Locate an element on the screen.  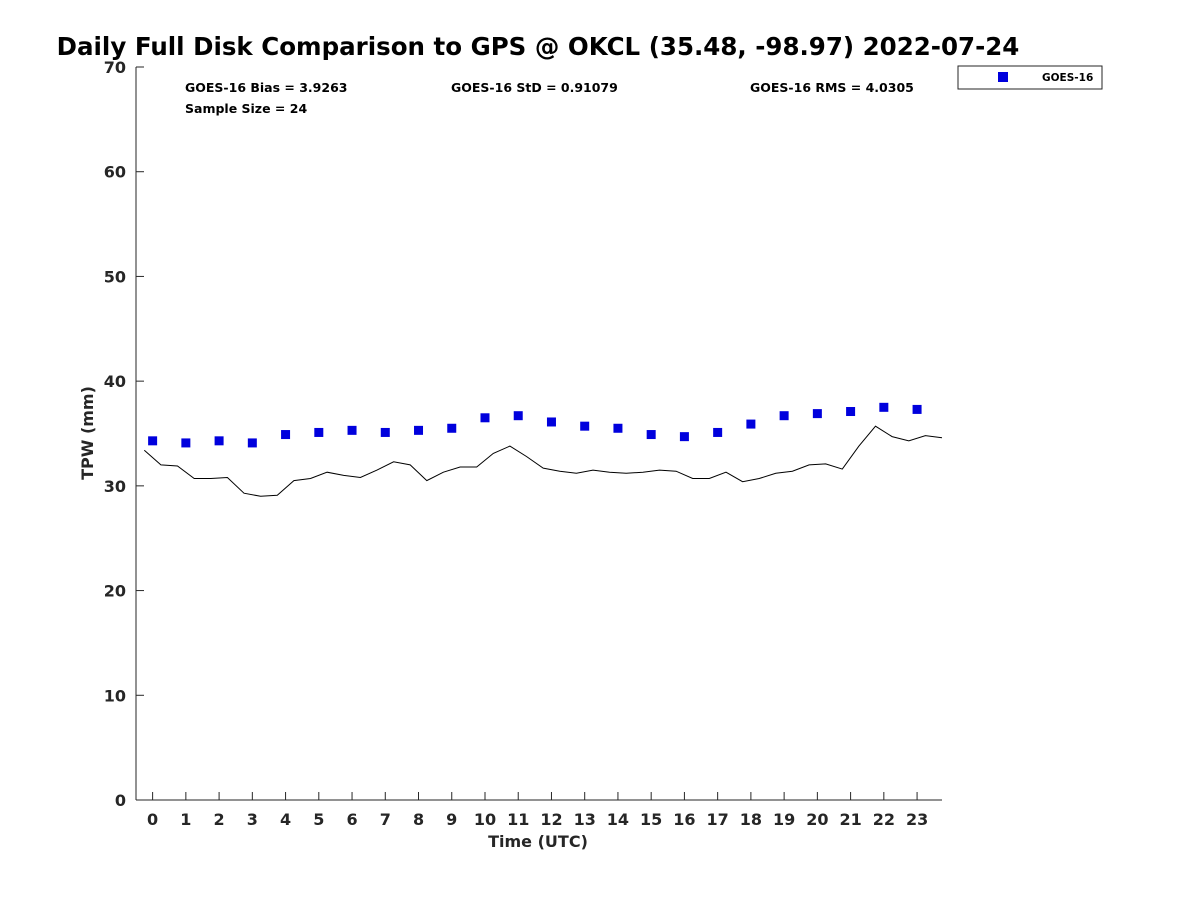
y-tick-label: 60 is located at coordinates (115, 172).